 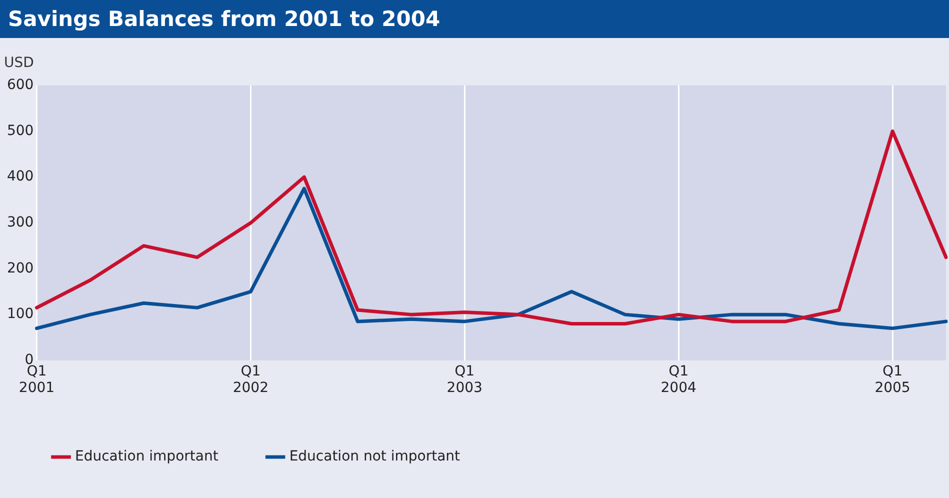 I want to click on y-tick-label: 500, so click(x=20, y=130).